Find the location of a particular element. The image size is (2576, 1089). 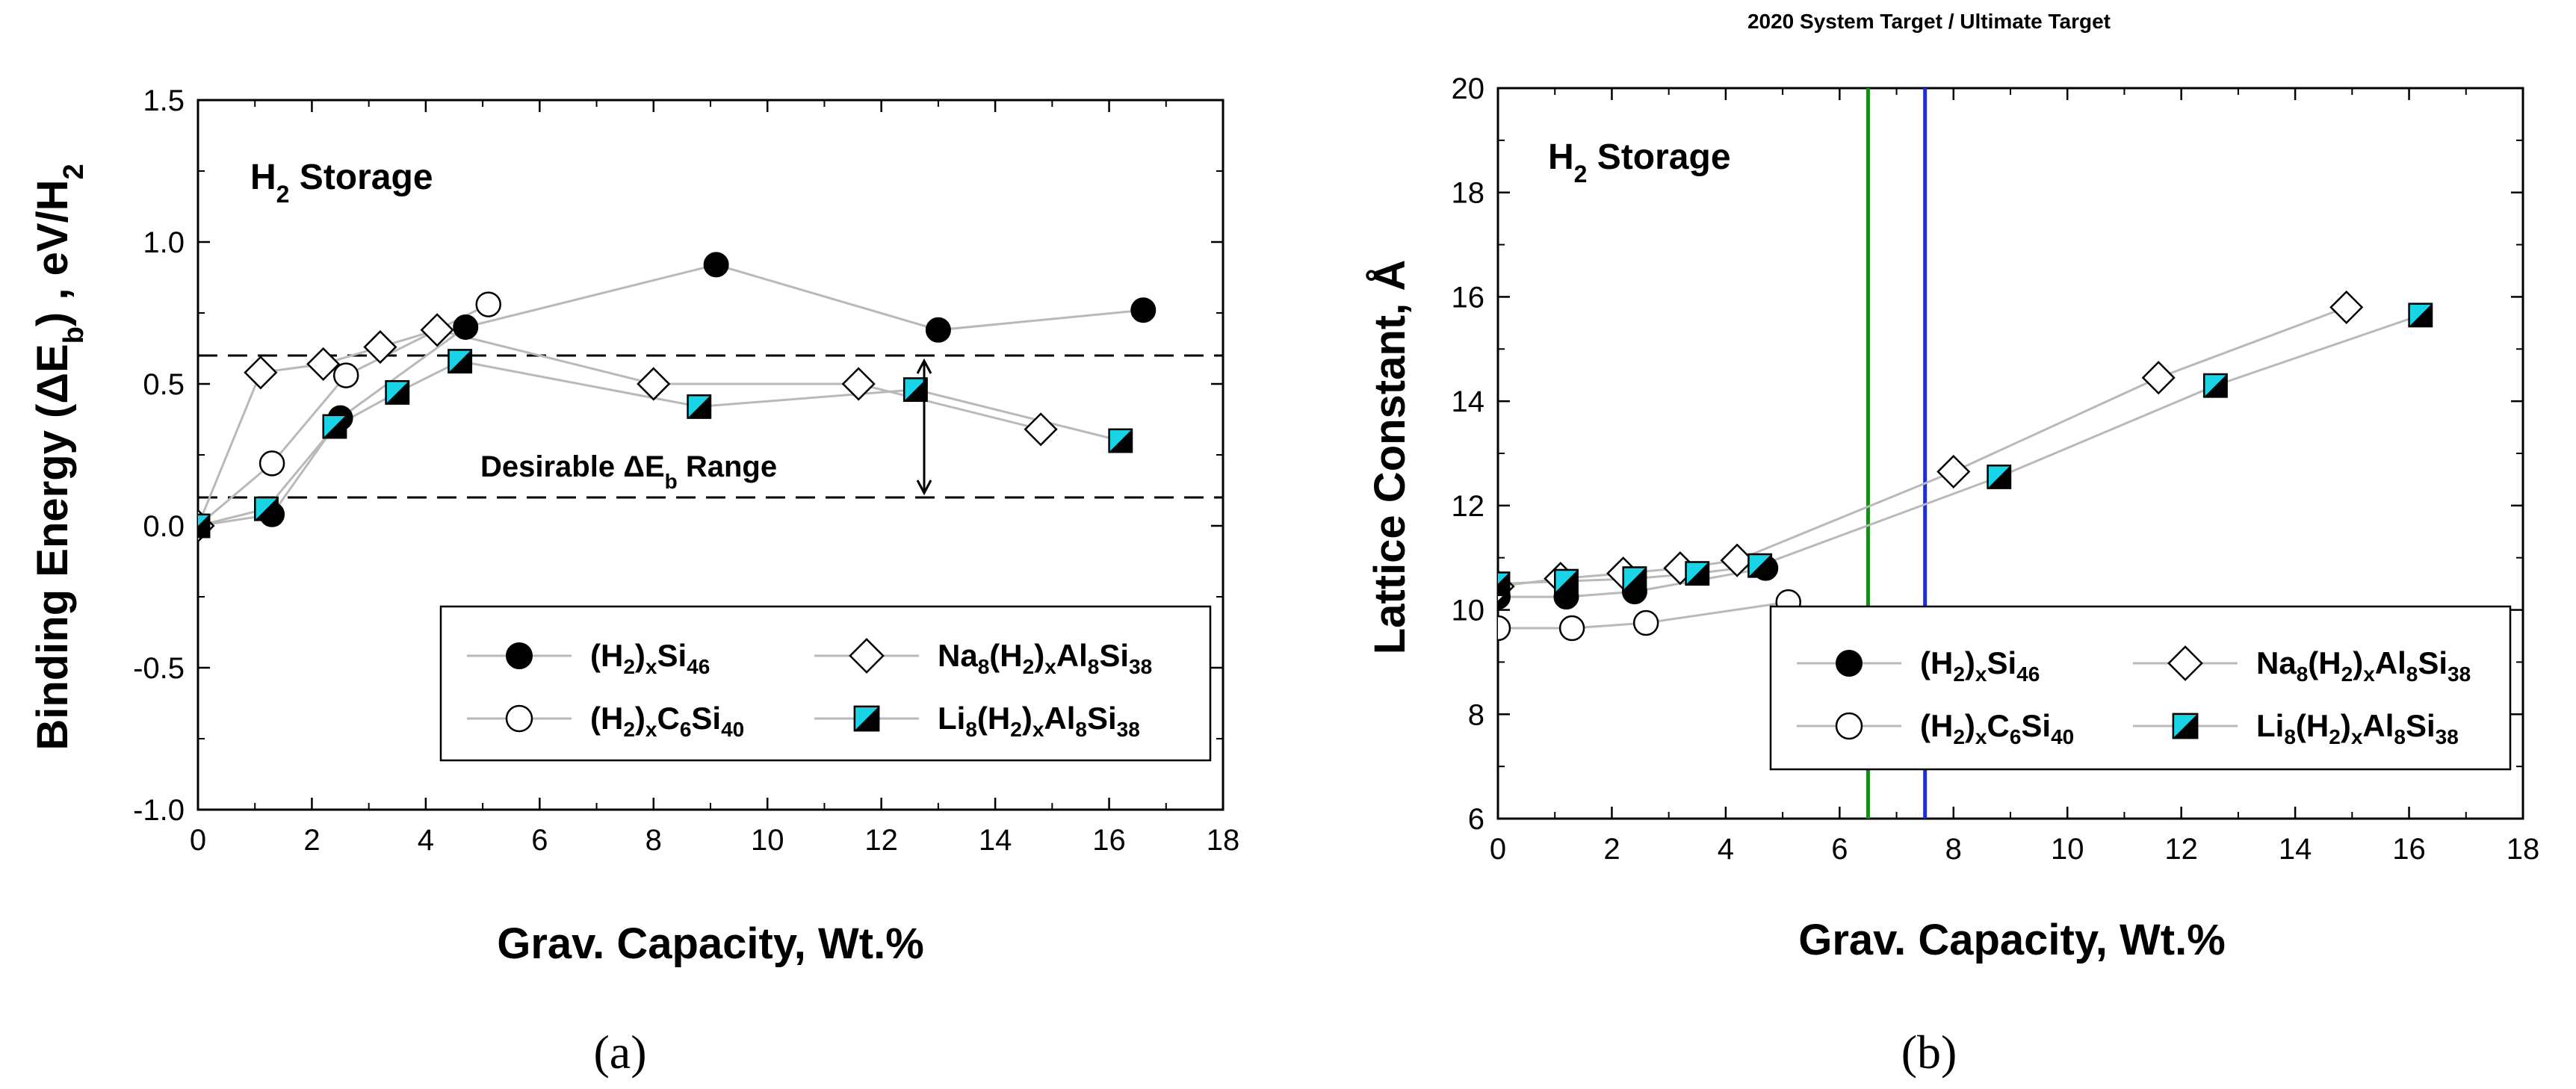

y-tick-label: 6 is located at coordinates (1476, 819).